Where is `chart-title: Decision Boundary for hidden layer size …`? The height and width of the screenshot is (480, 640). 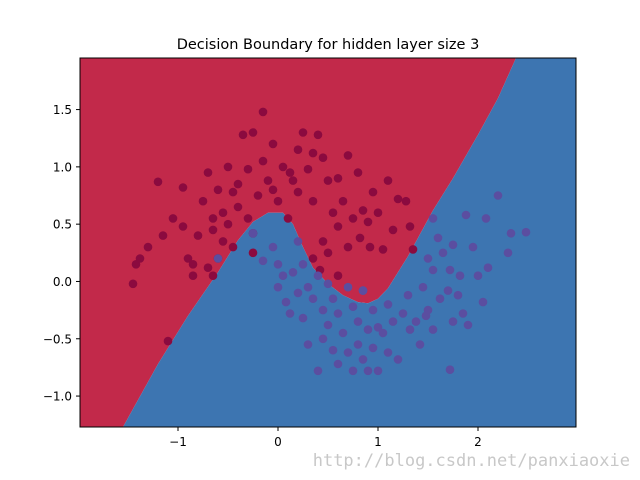 chart-title: Decision Boundary for hidden layer size … is located at coordinates (328, 45).